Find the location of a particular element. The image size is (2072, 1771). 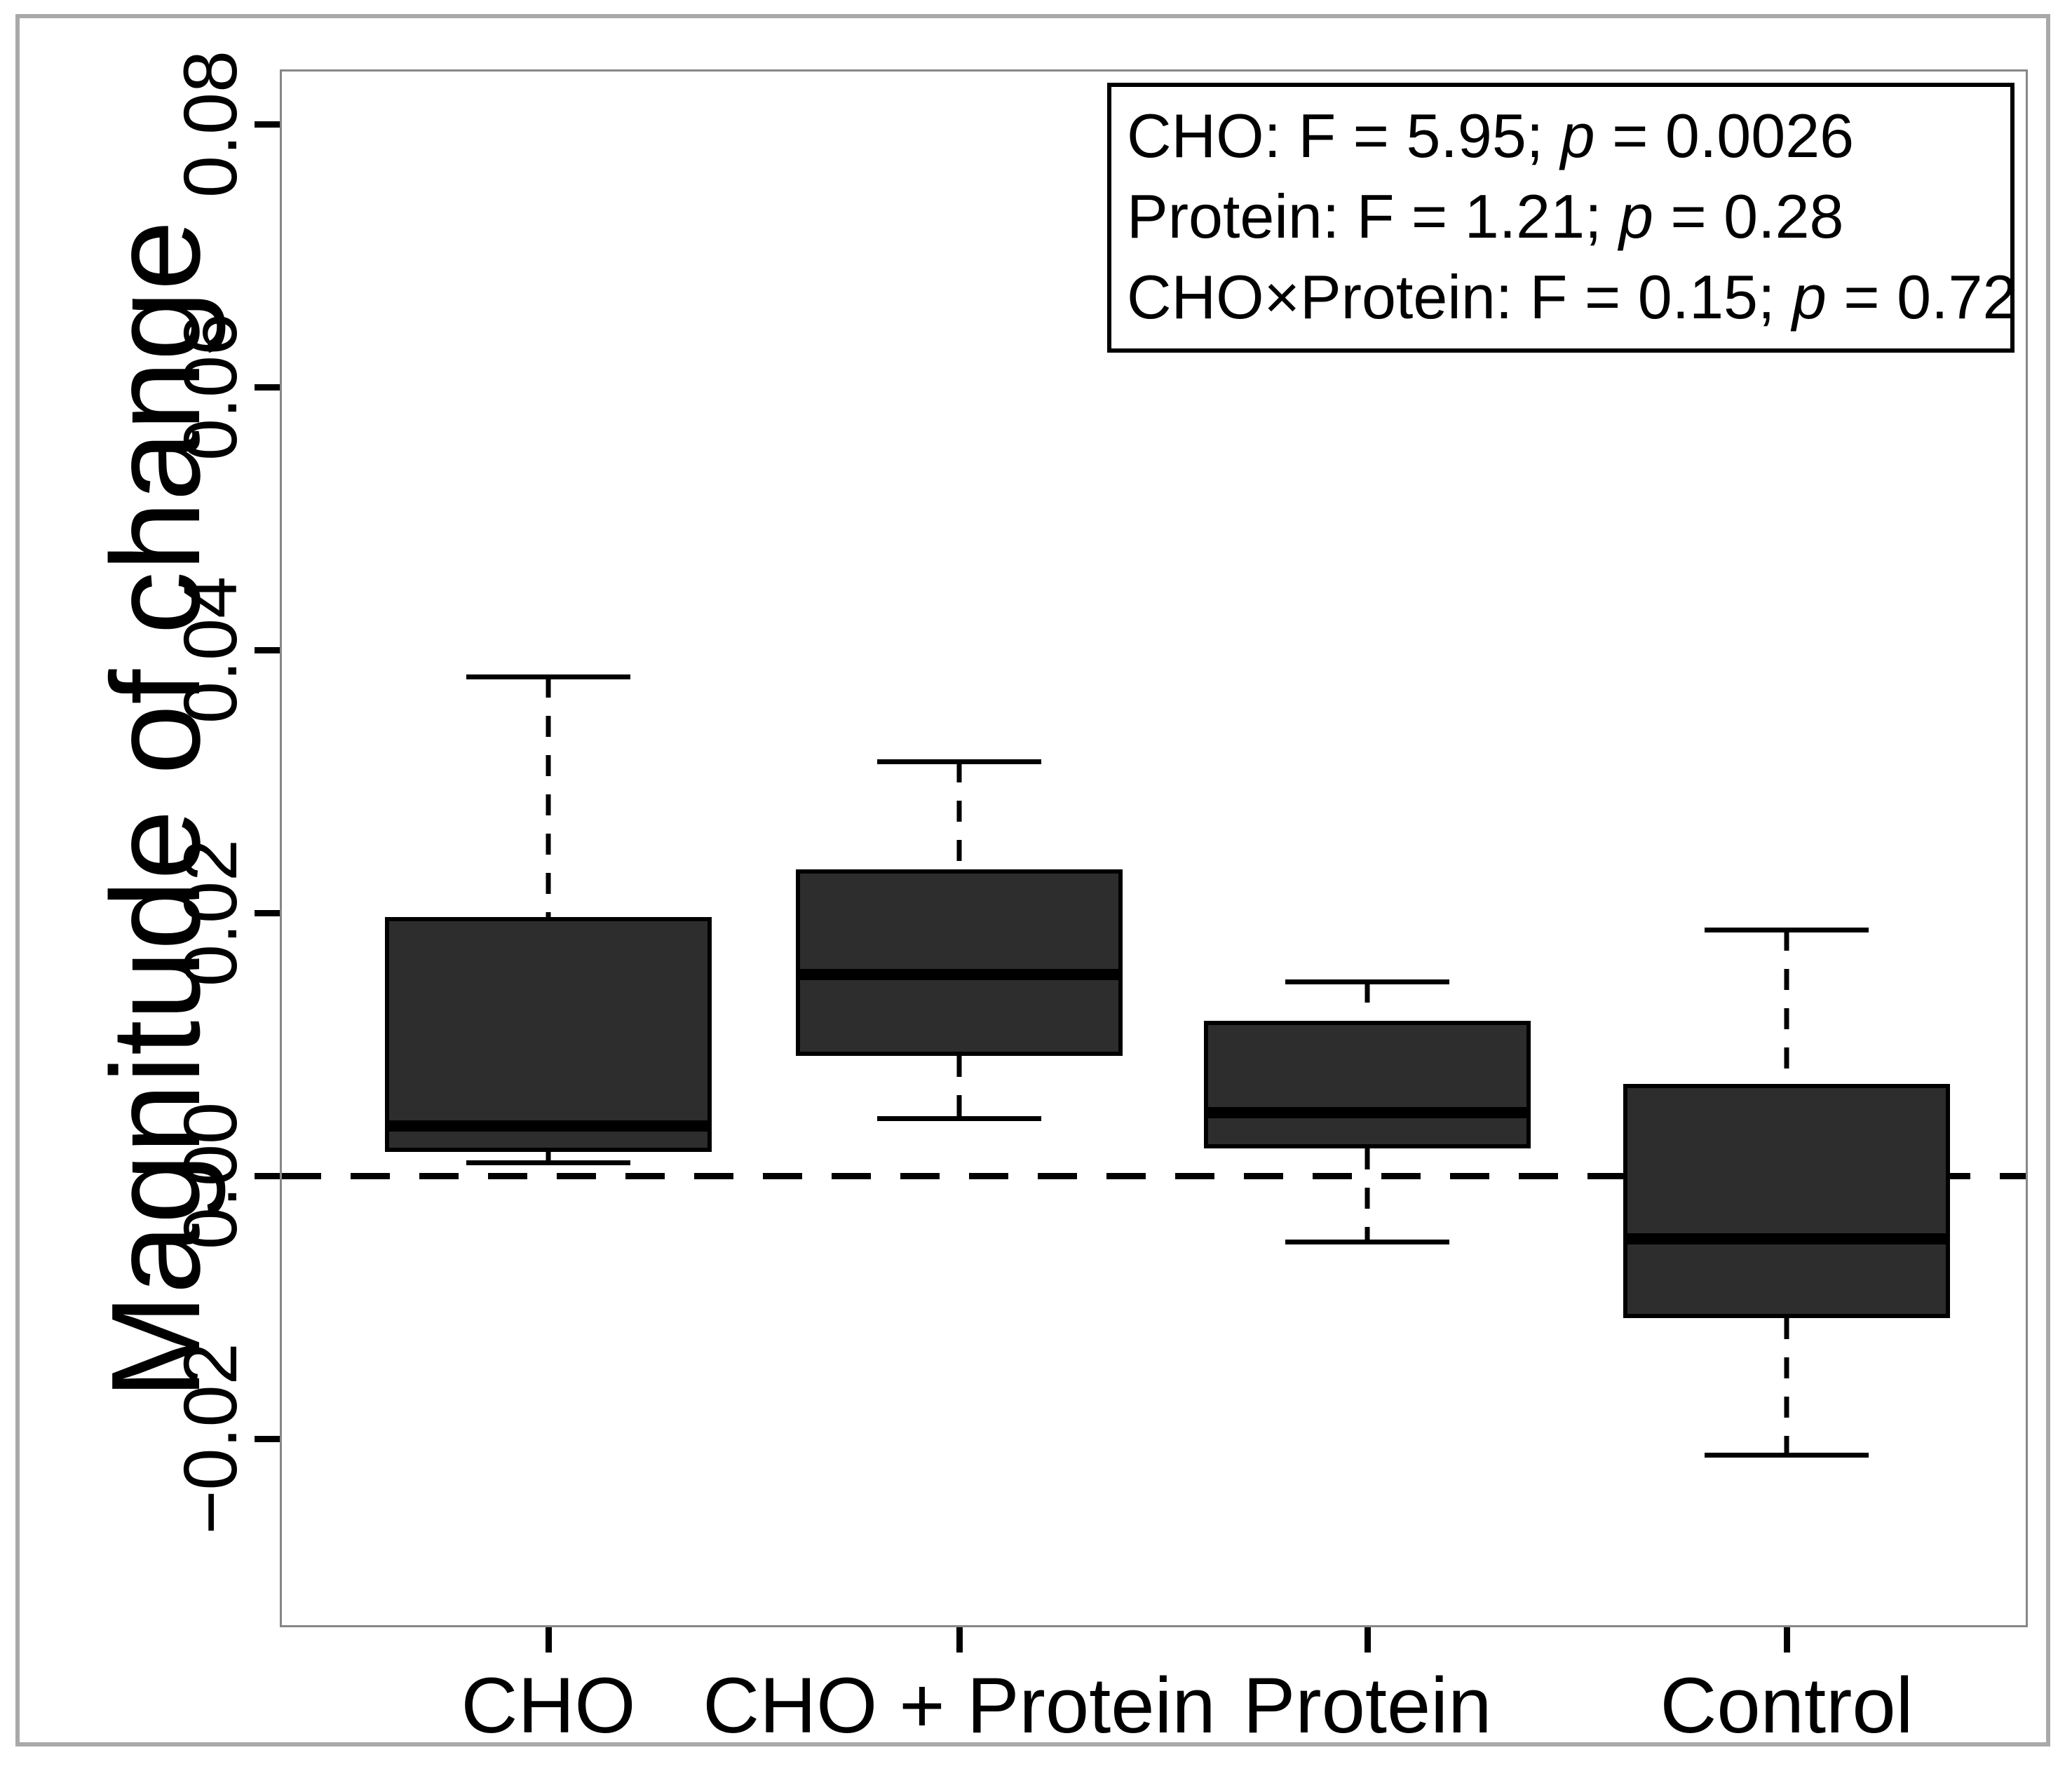

x-axis-label-control: Control is located at coordinates (1787, 1705).